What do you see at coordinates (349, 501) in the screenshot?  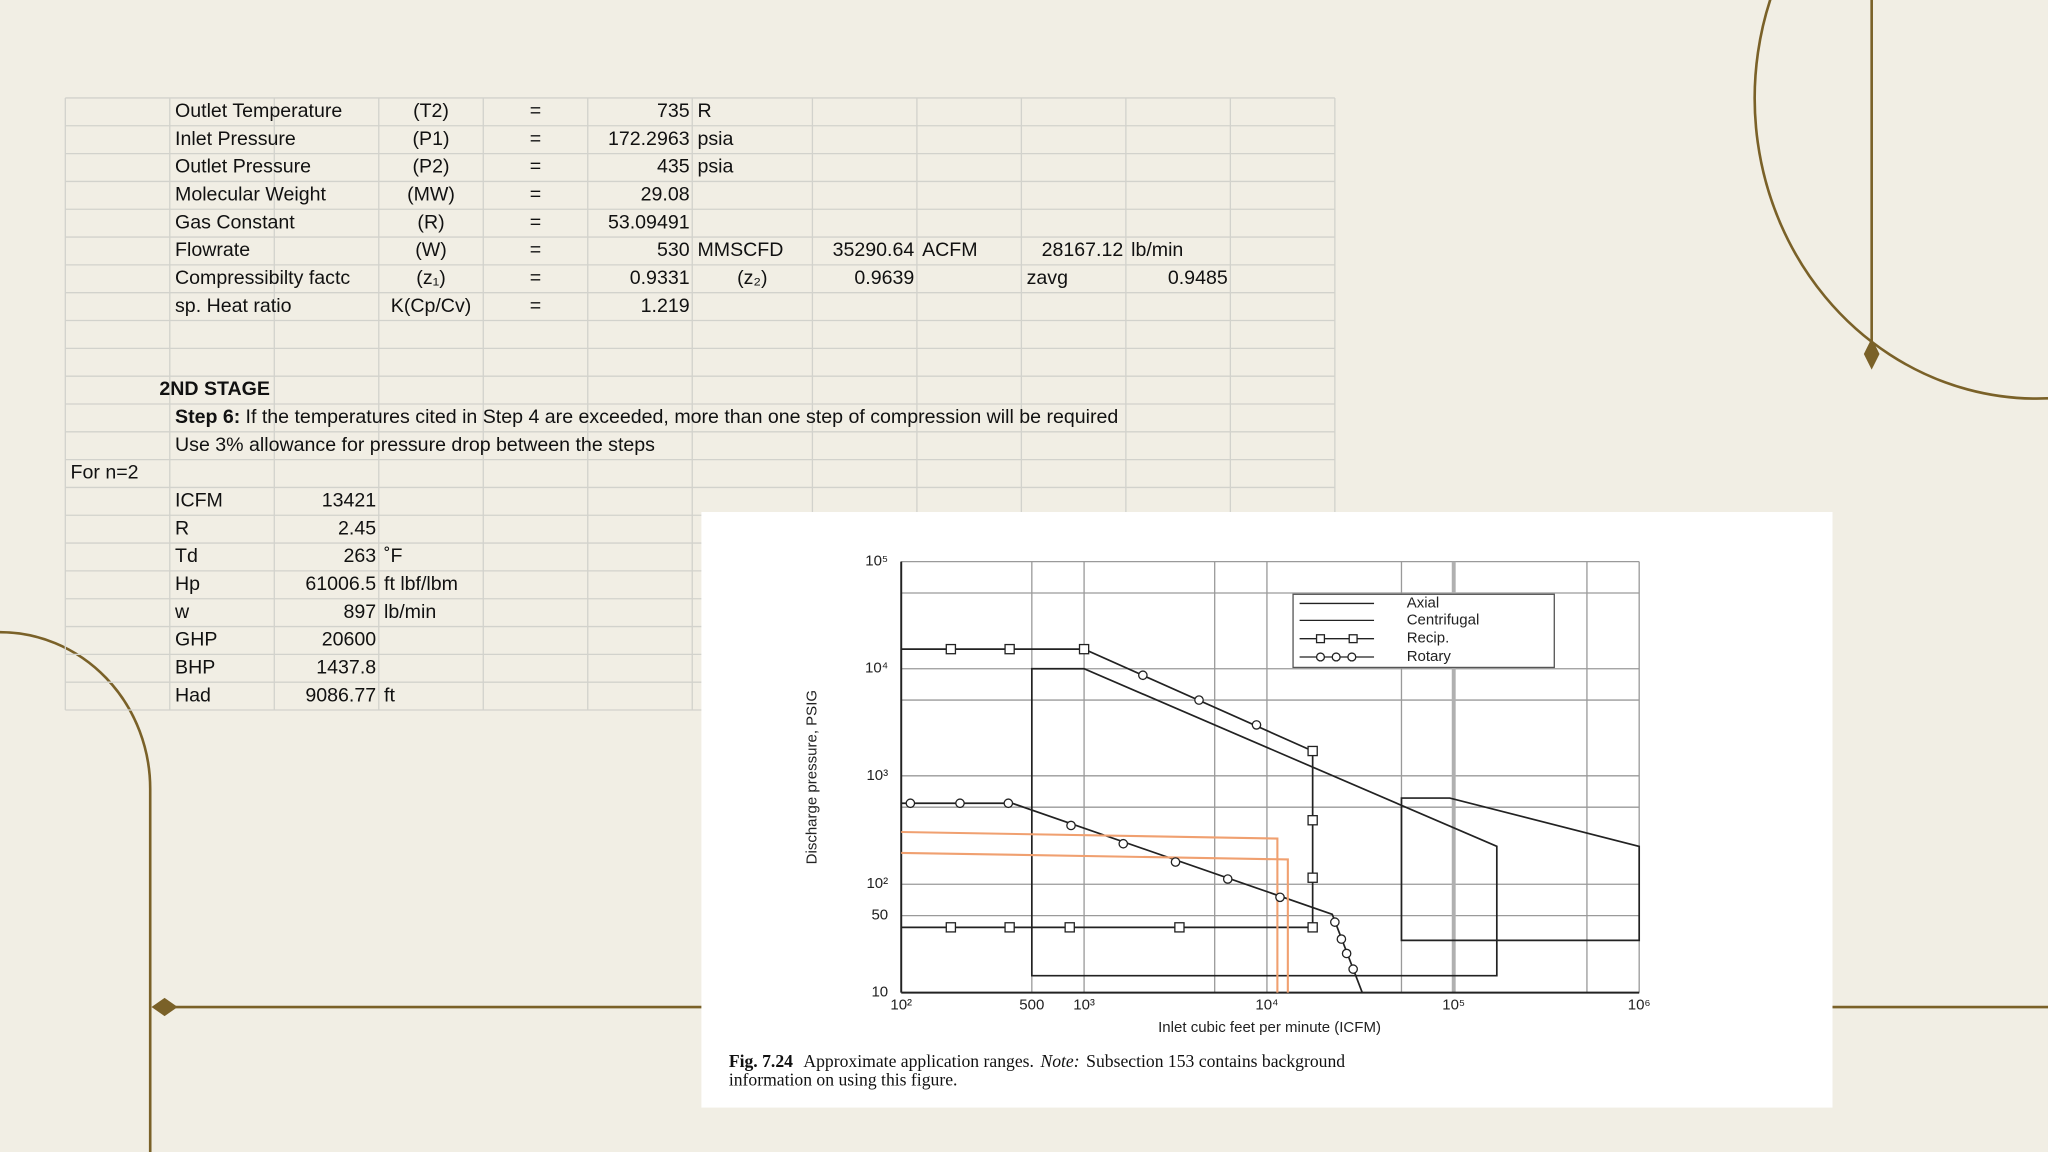 I see `cell: 13421` at bounding box center [349, 501].